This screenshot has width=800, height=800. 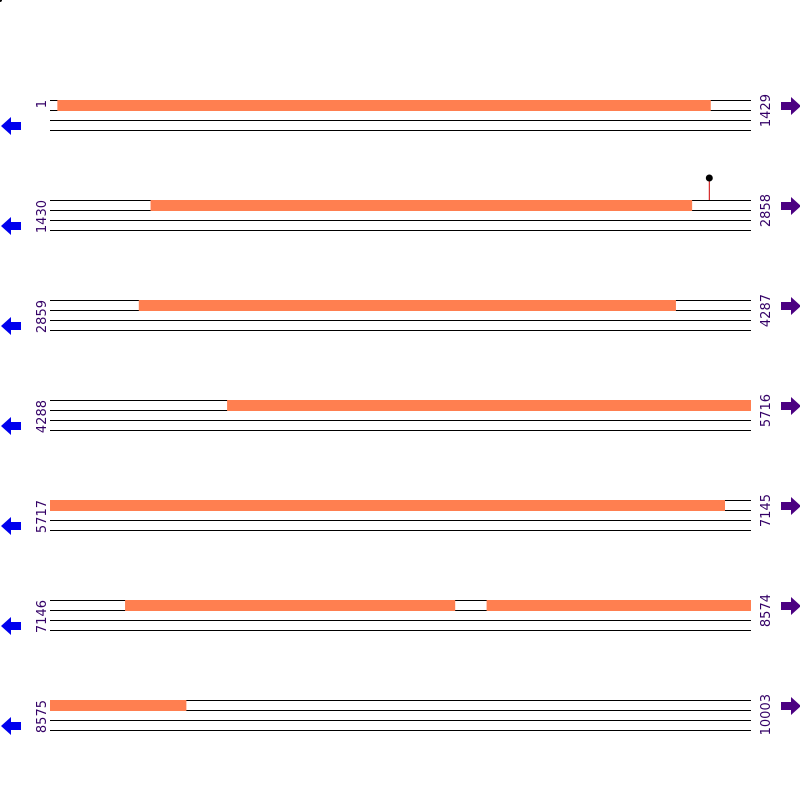 I want to click on row-end-label: 2858, so click(x=766, y=210).